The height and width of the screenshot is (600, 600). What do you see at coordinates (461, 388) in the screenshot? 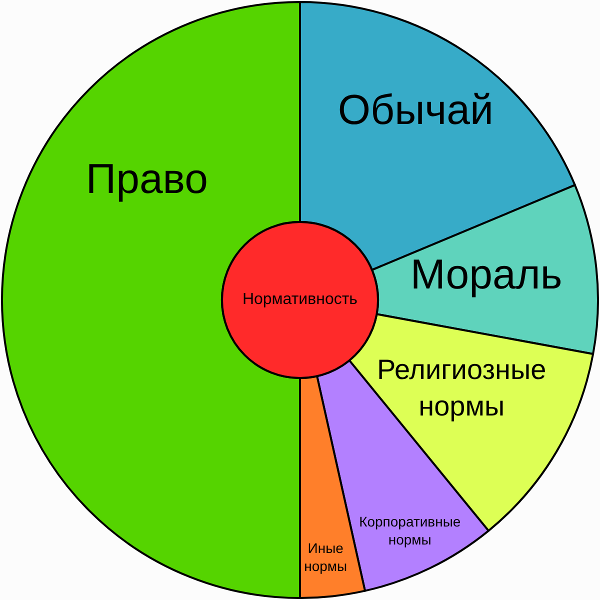
I see `slice-label: Религиозные нормы` at bounding box center [461, 388].